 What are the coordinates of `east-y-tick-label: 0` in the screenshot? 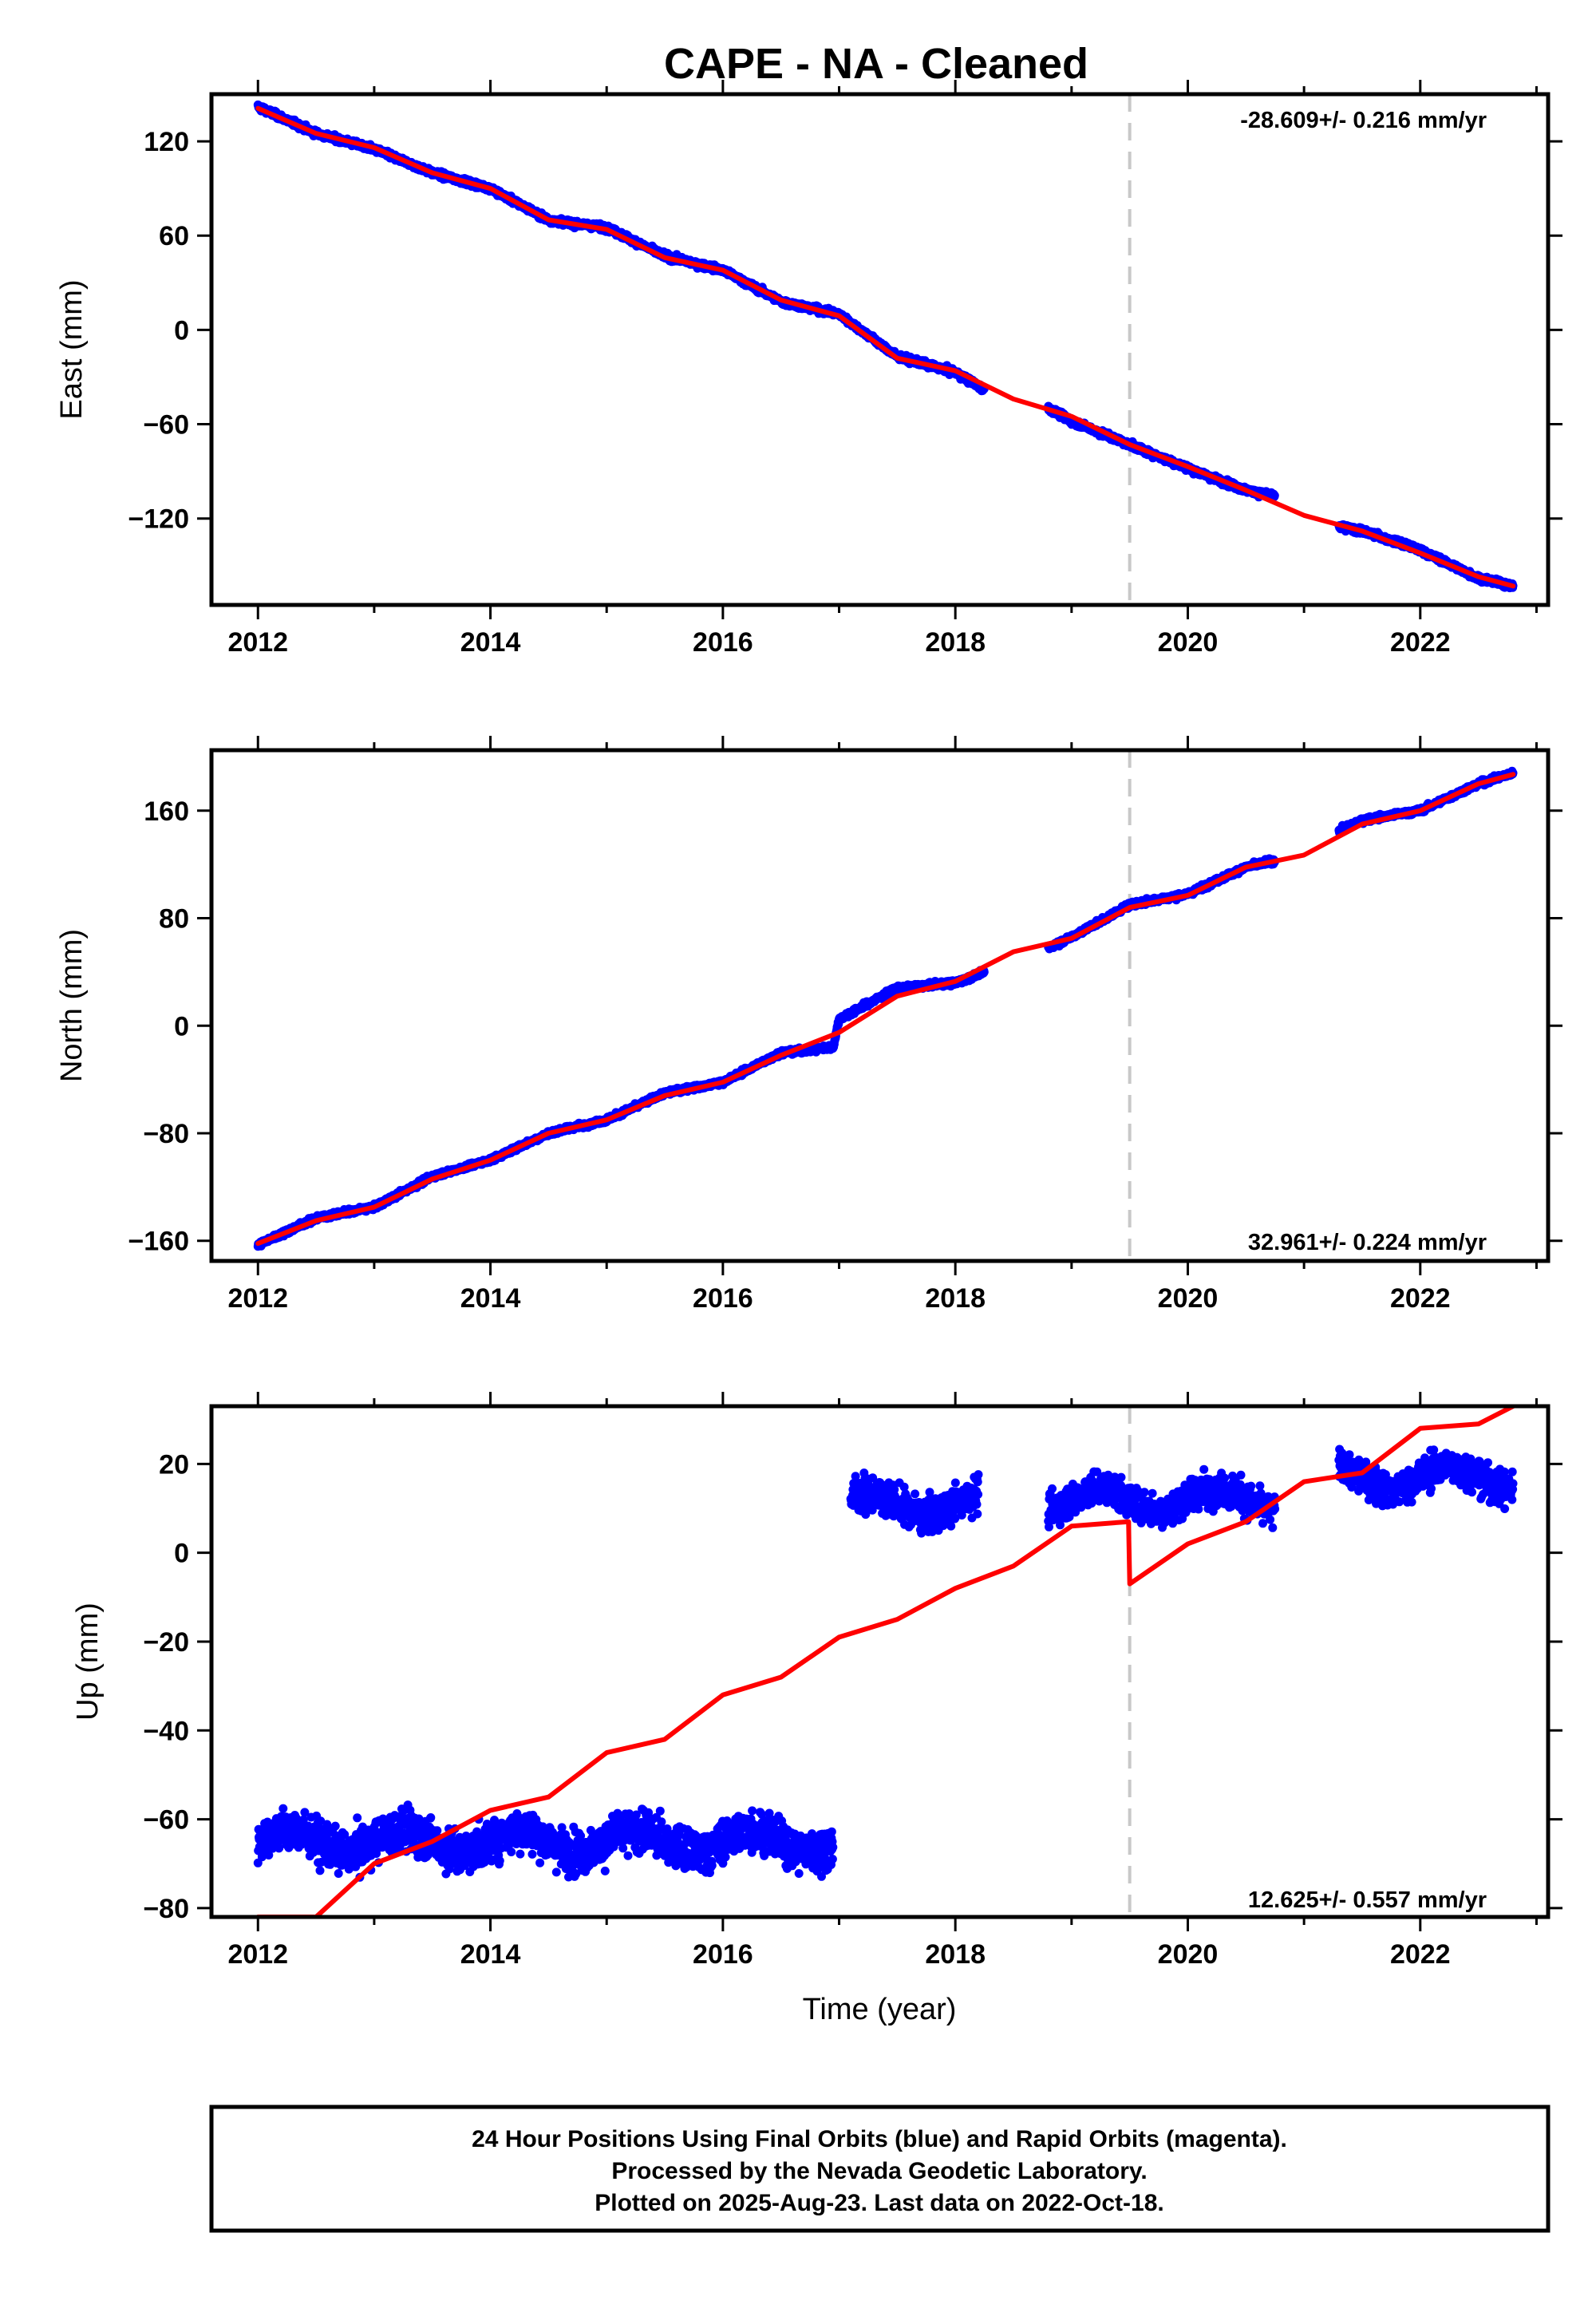 It's located at (181, 330).